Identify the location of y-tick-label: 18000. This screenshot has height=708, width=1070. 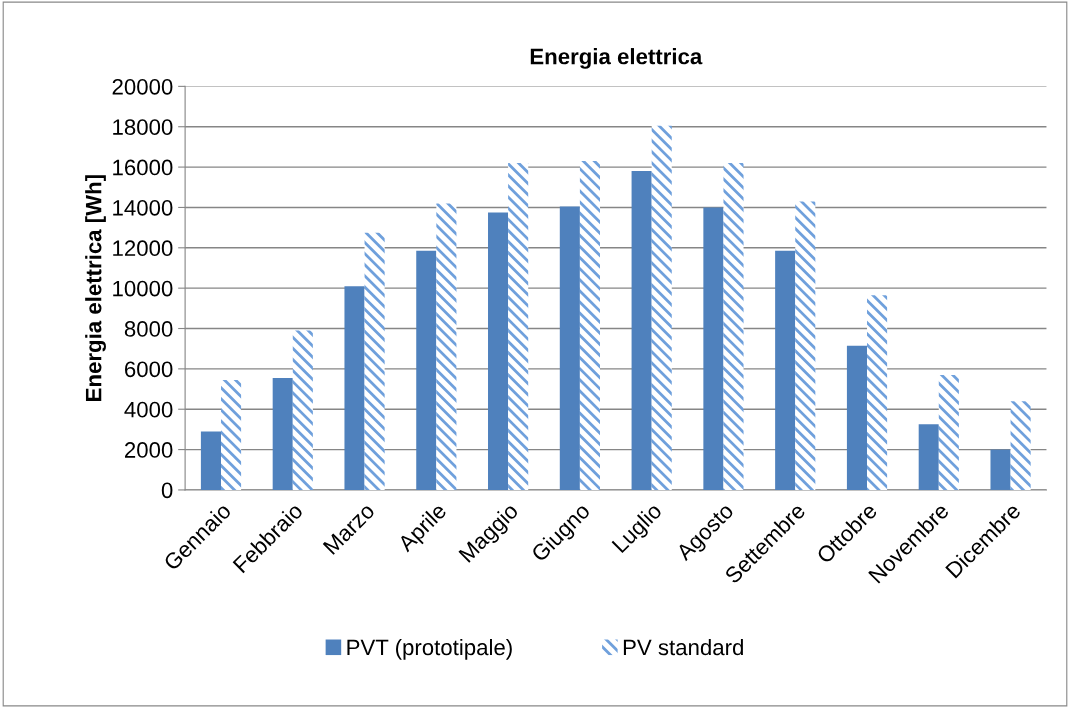
(143, 127).